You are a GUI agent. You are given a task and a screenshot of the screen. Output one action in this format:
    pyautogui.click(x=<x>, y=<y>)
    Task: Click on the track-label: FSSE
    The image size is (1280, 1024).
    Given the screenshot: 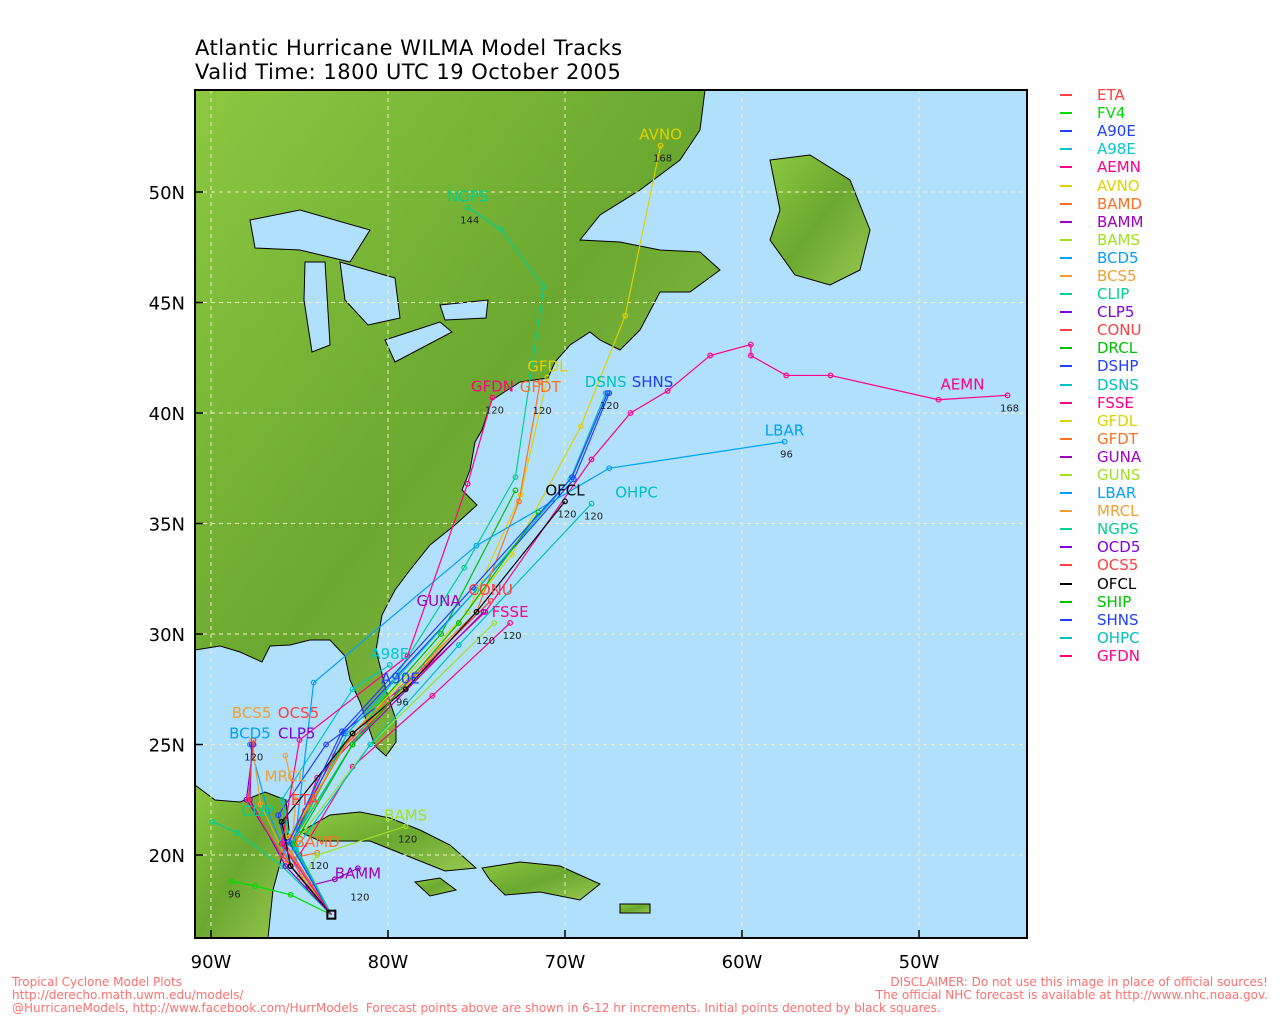 What is the action you would take?
    pyautogui.click(x=510, y=612)
    